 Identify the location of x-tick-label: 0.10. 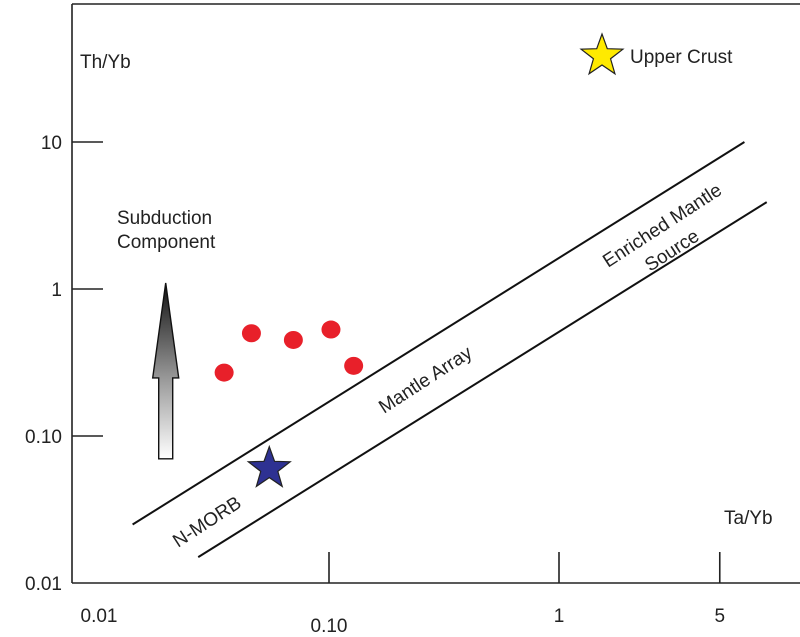
(329, 626).